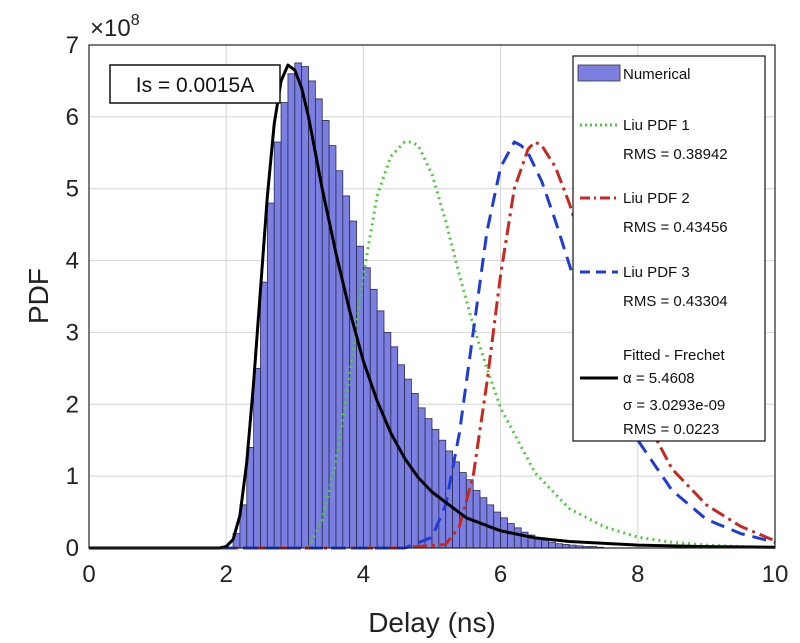  Describe the element at coordinates (675, 154) in the screenshot. I see `legend-rms-liu-pdf-1: RMS = 0.38942` at that location.